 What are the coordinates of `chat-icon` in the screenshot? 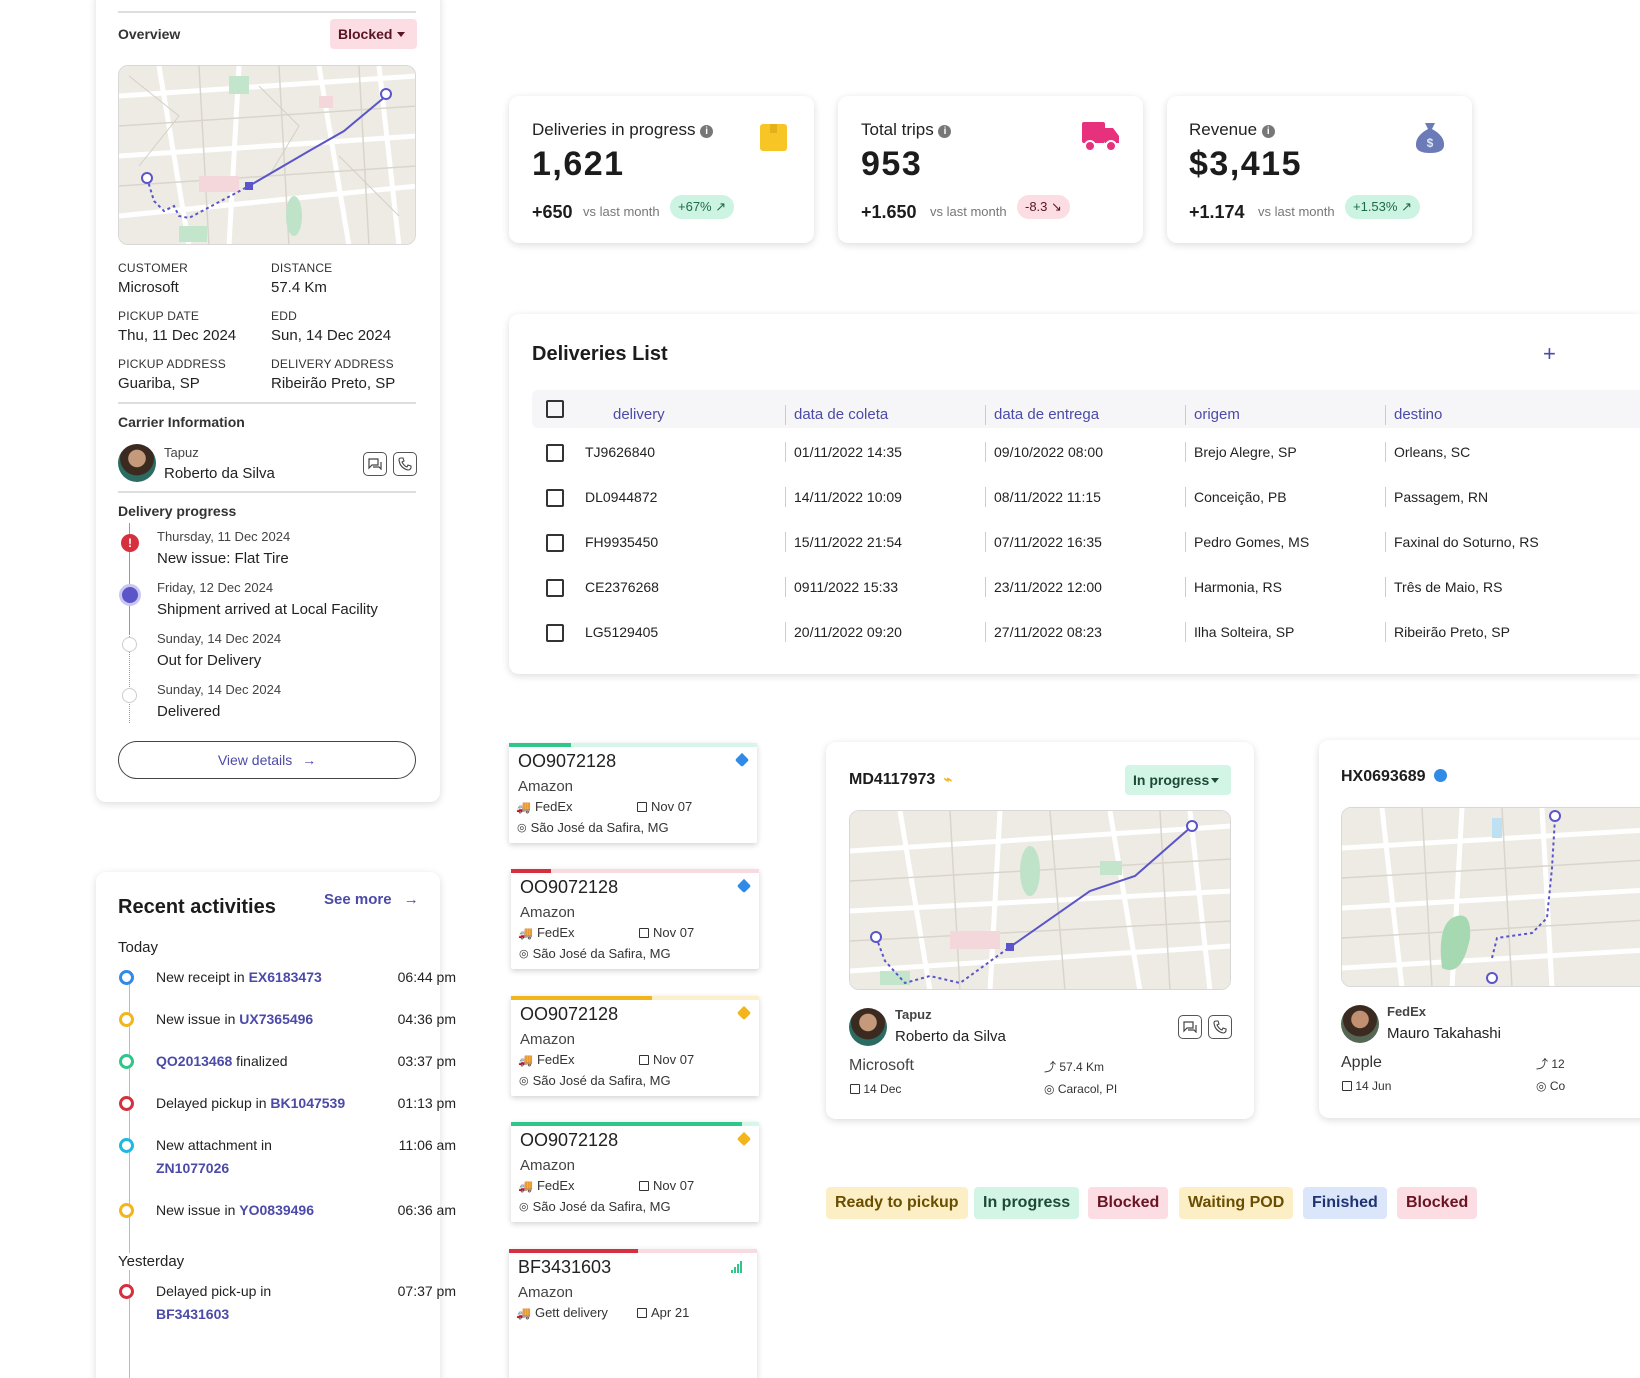 It's located at (375, 464).